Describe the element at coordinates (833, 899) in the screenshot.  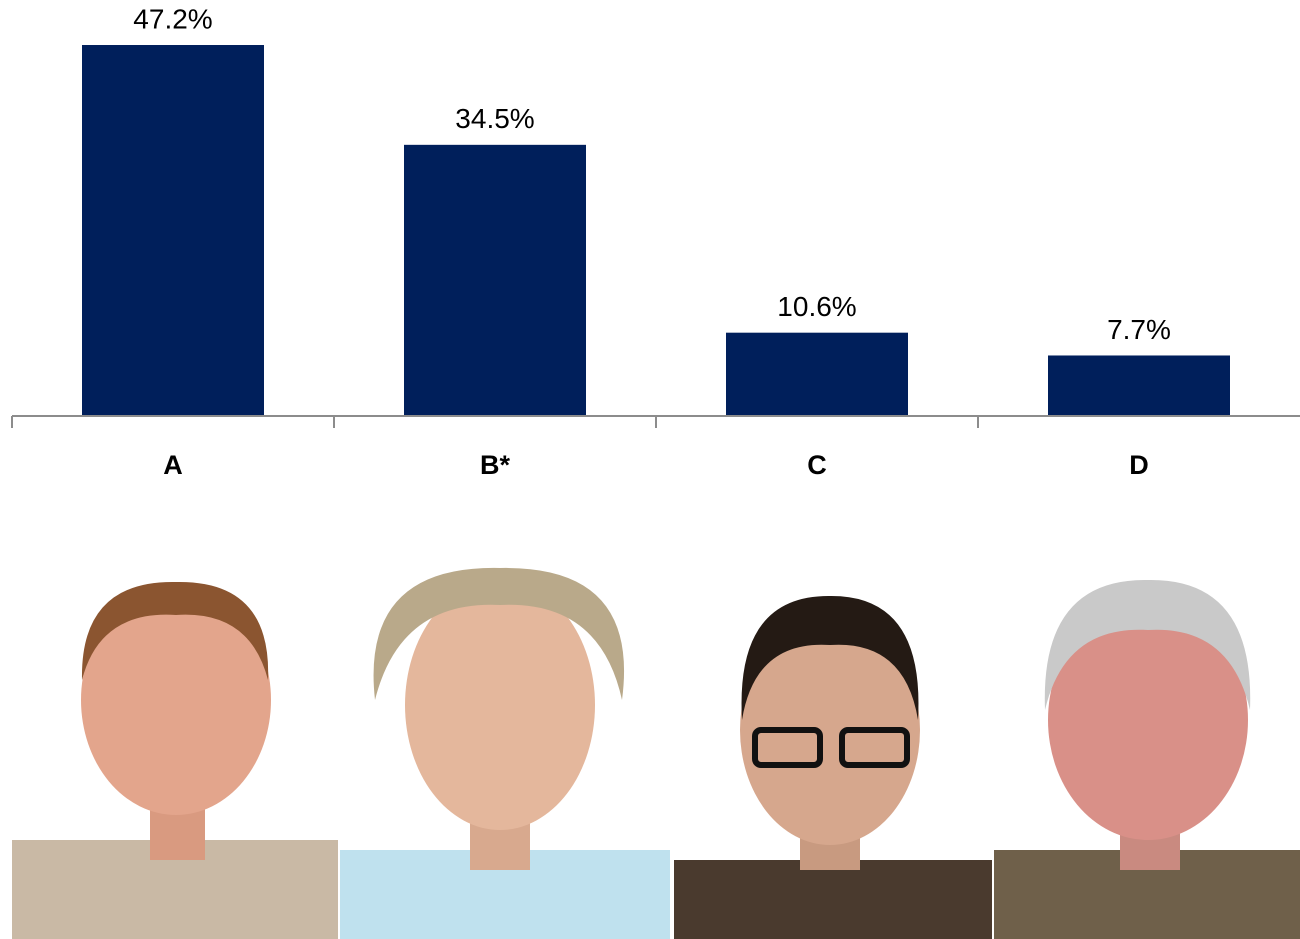
I see `sweater` at that location.